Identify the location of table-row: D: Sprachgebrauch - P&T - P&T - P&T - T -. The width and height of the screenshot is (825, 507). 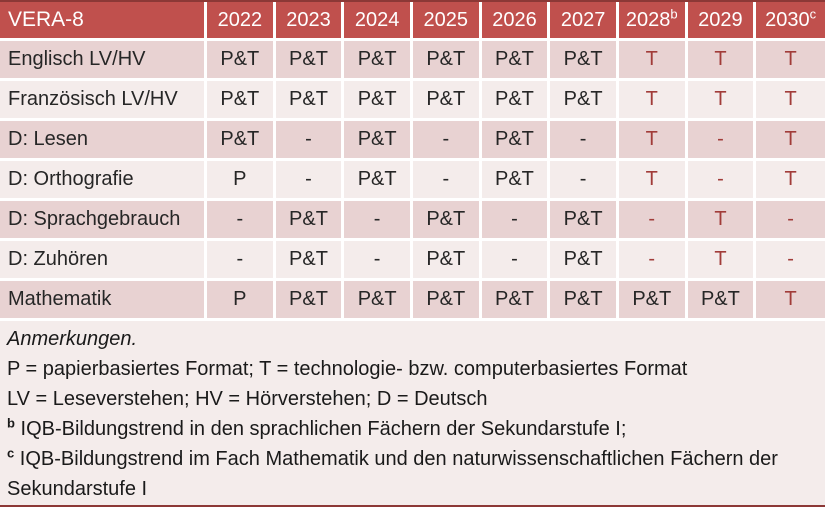
(412, 221).